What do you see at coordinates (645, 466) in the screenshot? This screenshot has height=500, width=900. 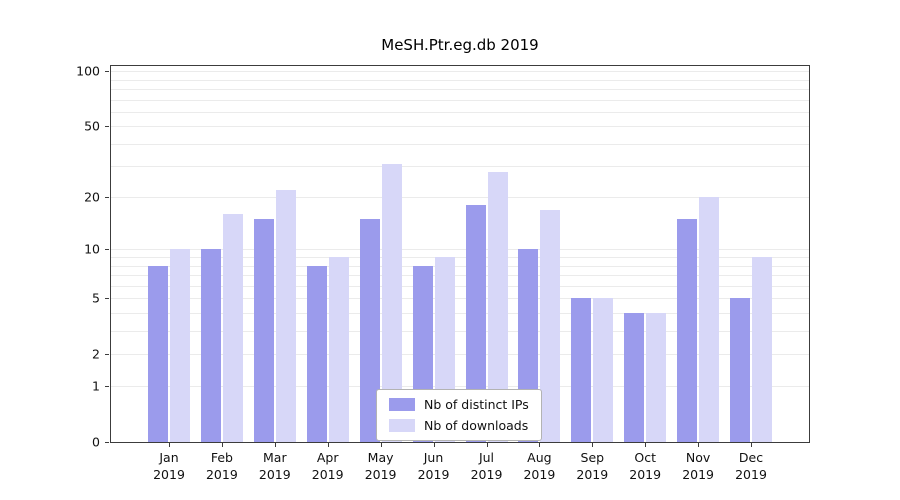 I see `x-tick-label-oct: Oct 2019` at bounding box center [645, 466].